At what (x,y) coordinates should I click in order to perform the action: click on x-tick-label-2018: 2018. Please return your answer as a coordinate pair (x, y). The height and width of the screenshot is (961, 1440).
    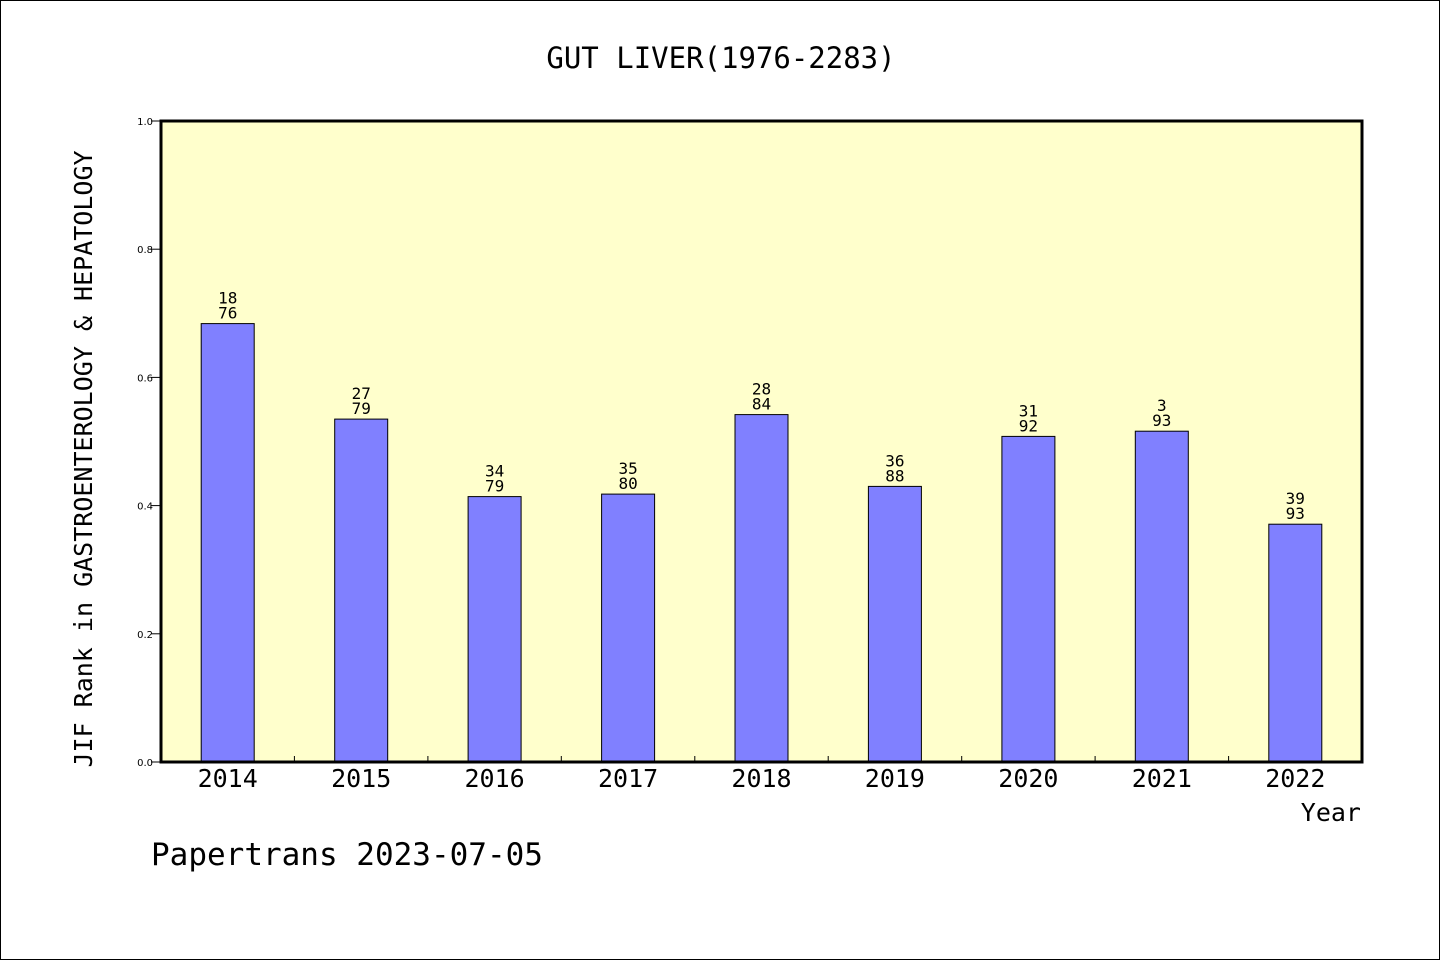
    Looking at the image, I should click on (761, 778).